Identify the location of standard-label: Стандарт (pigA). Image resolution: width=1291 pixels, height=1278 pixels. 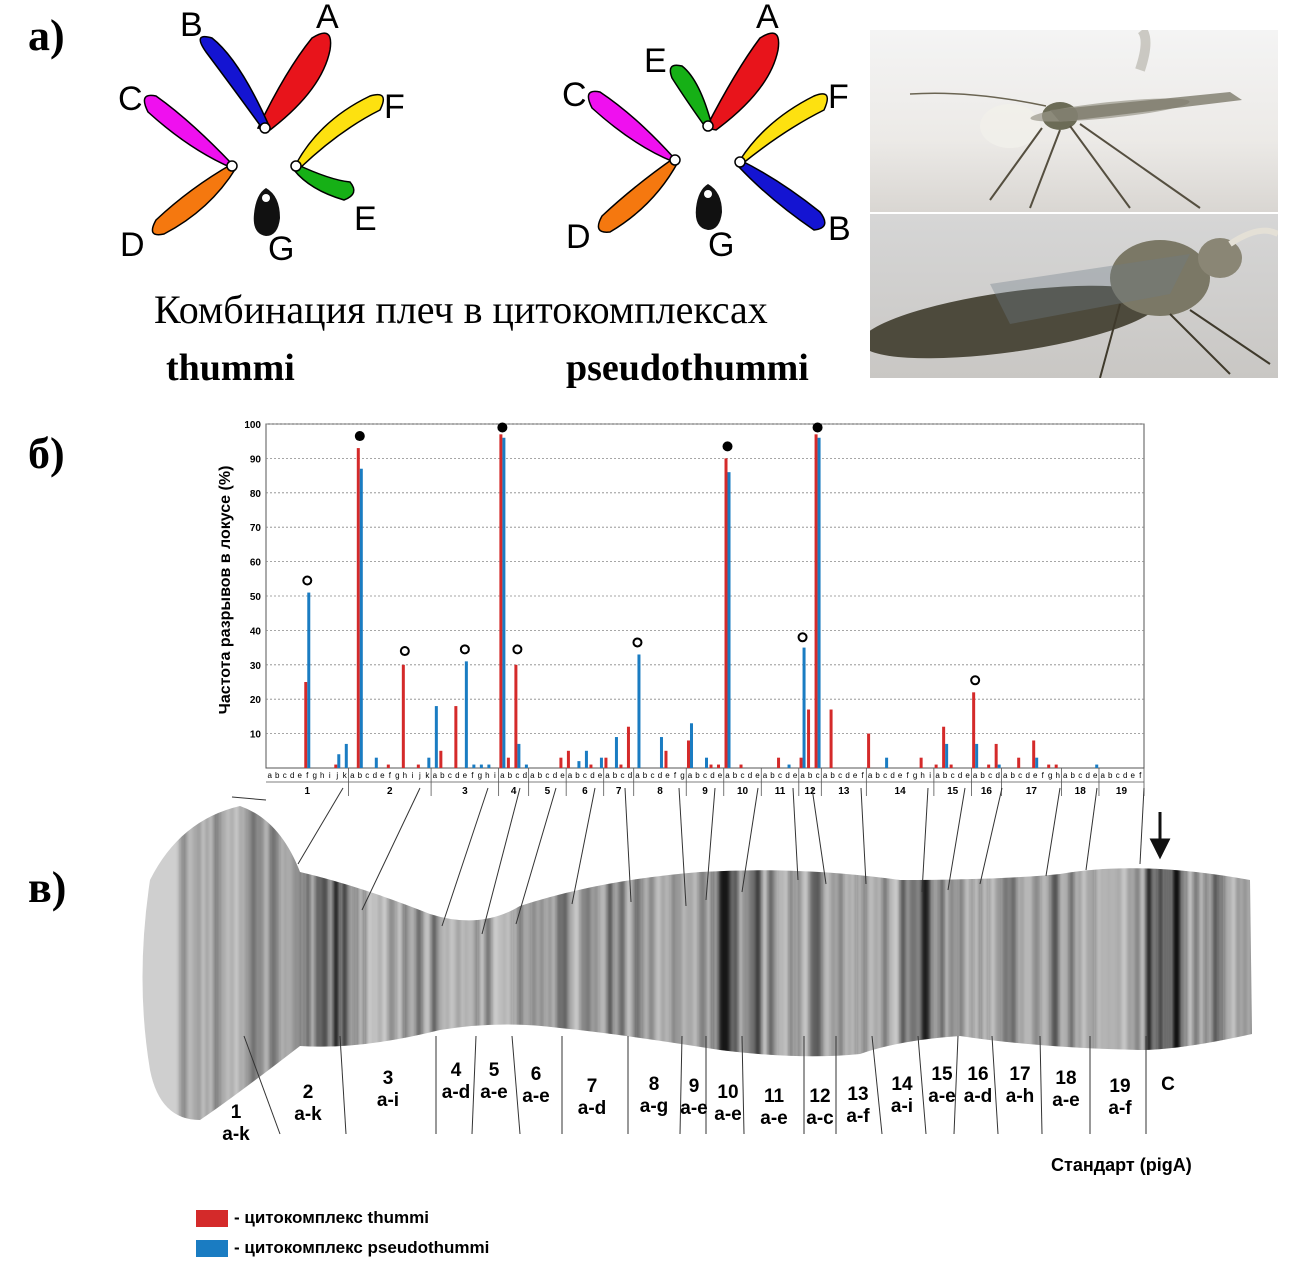
(1121, 1165).